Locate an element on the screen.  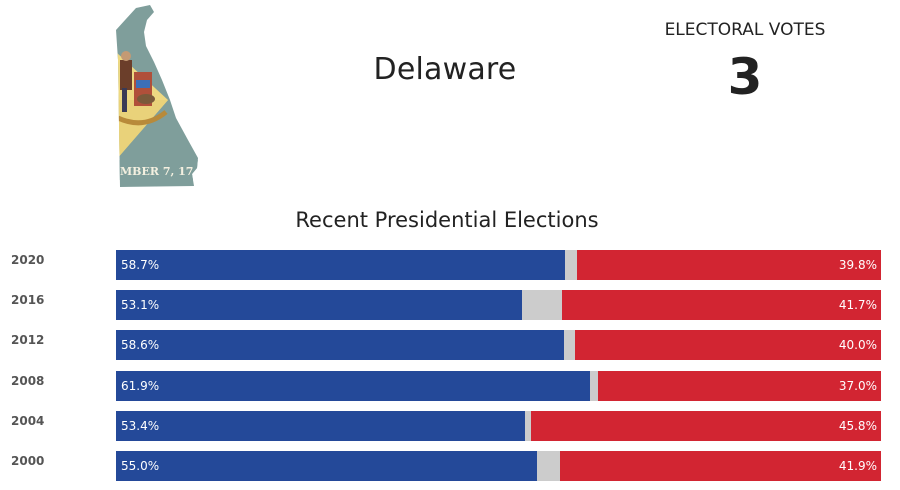
republican-share-bar: 40.0% is located at coordinates (727, 345).